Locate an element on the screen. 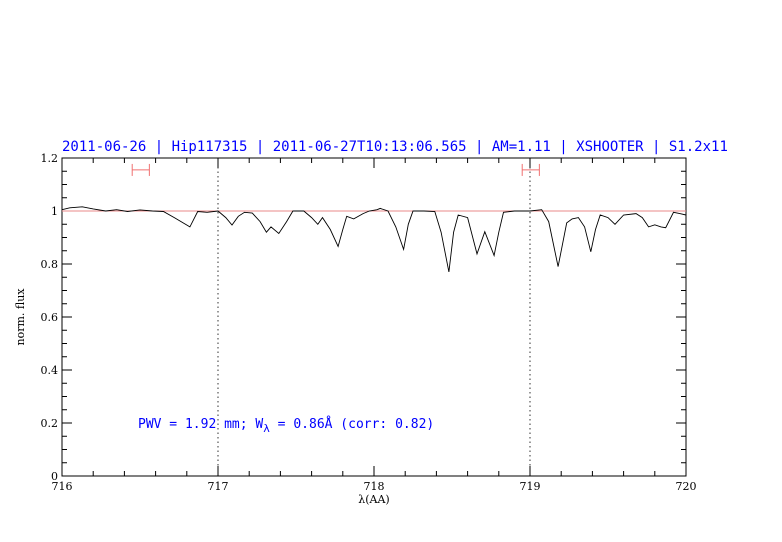  y-tick-label: 1.2 is located at coordinates (50, 158).